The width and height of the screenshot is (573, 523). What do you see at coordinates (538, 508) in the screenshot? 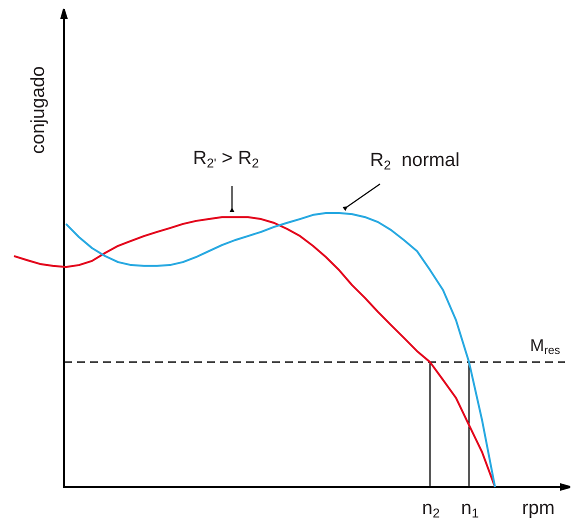
I see `x-axis-title: rpm` at bounding box center [538, 508].